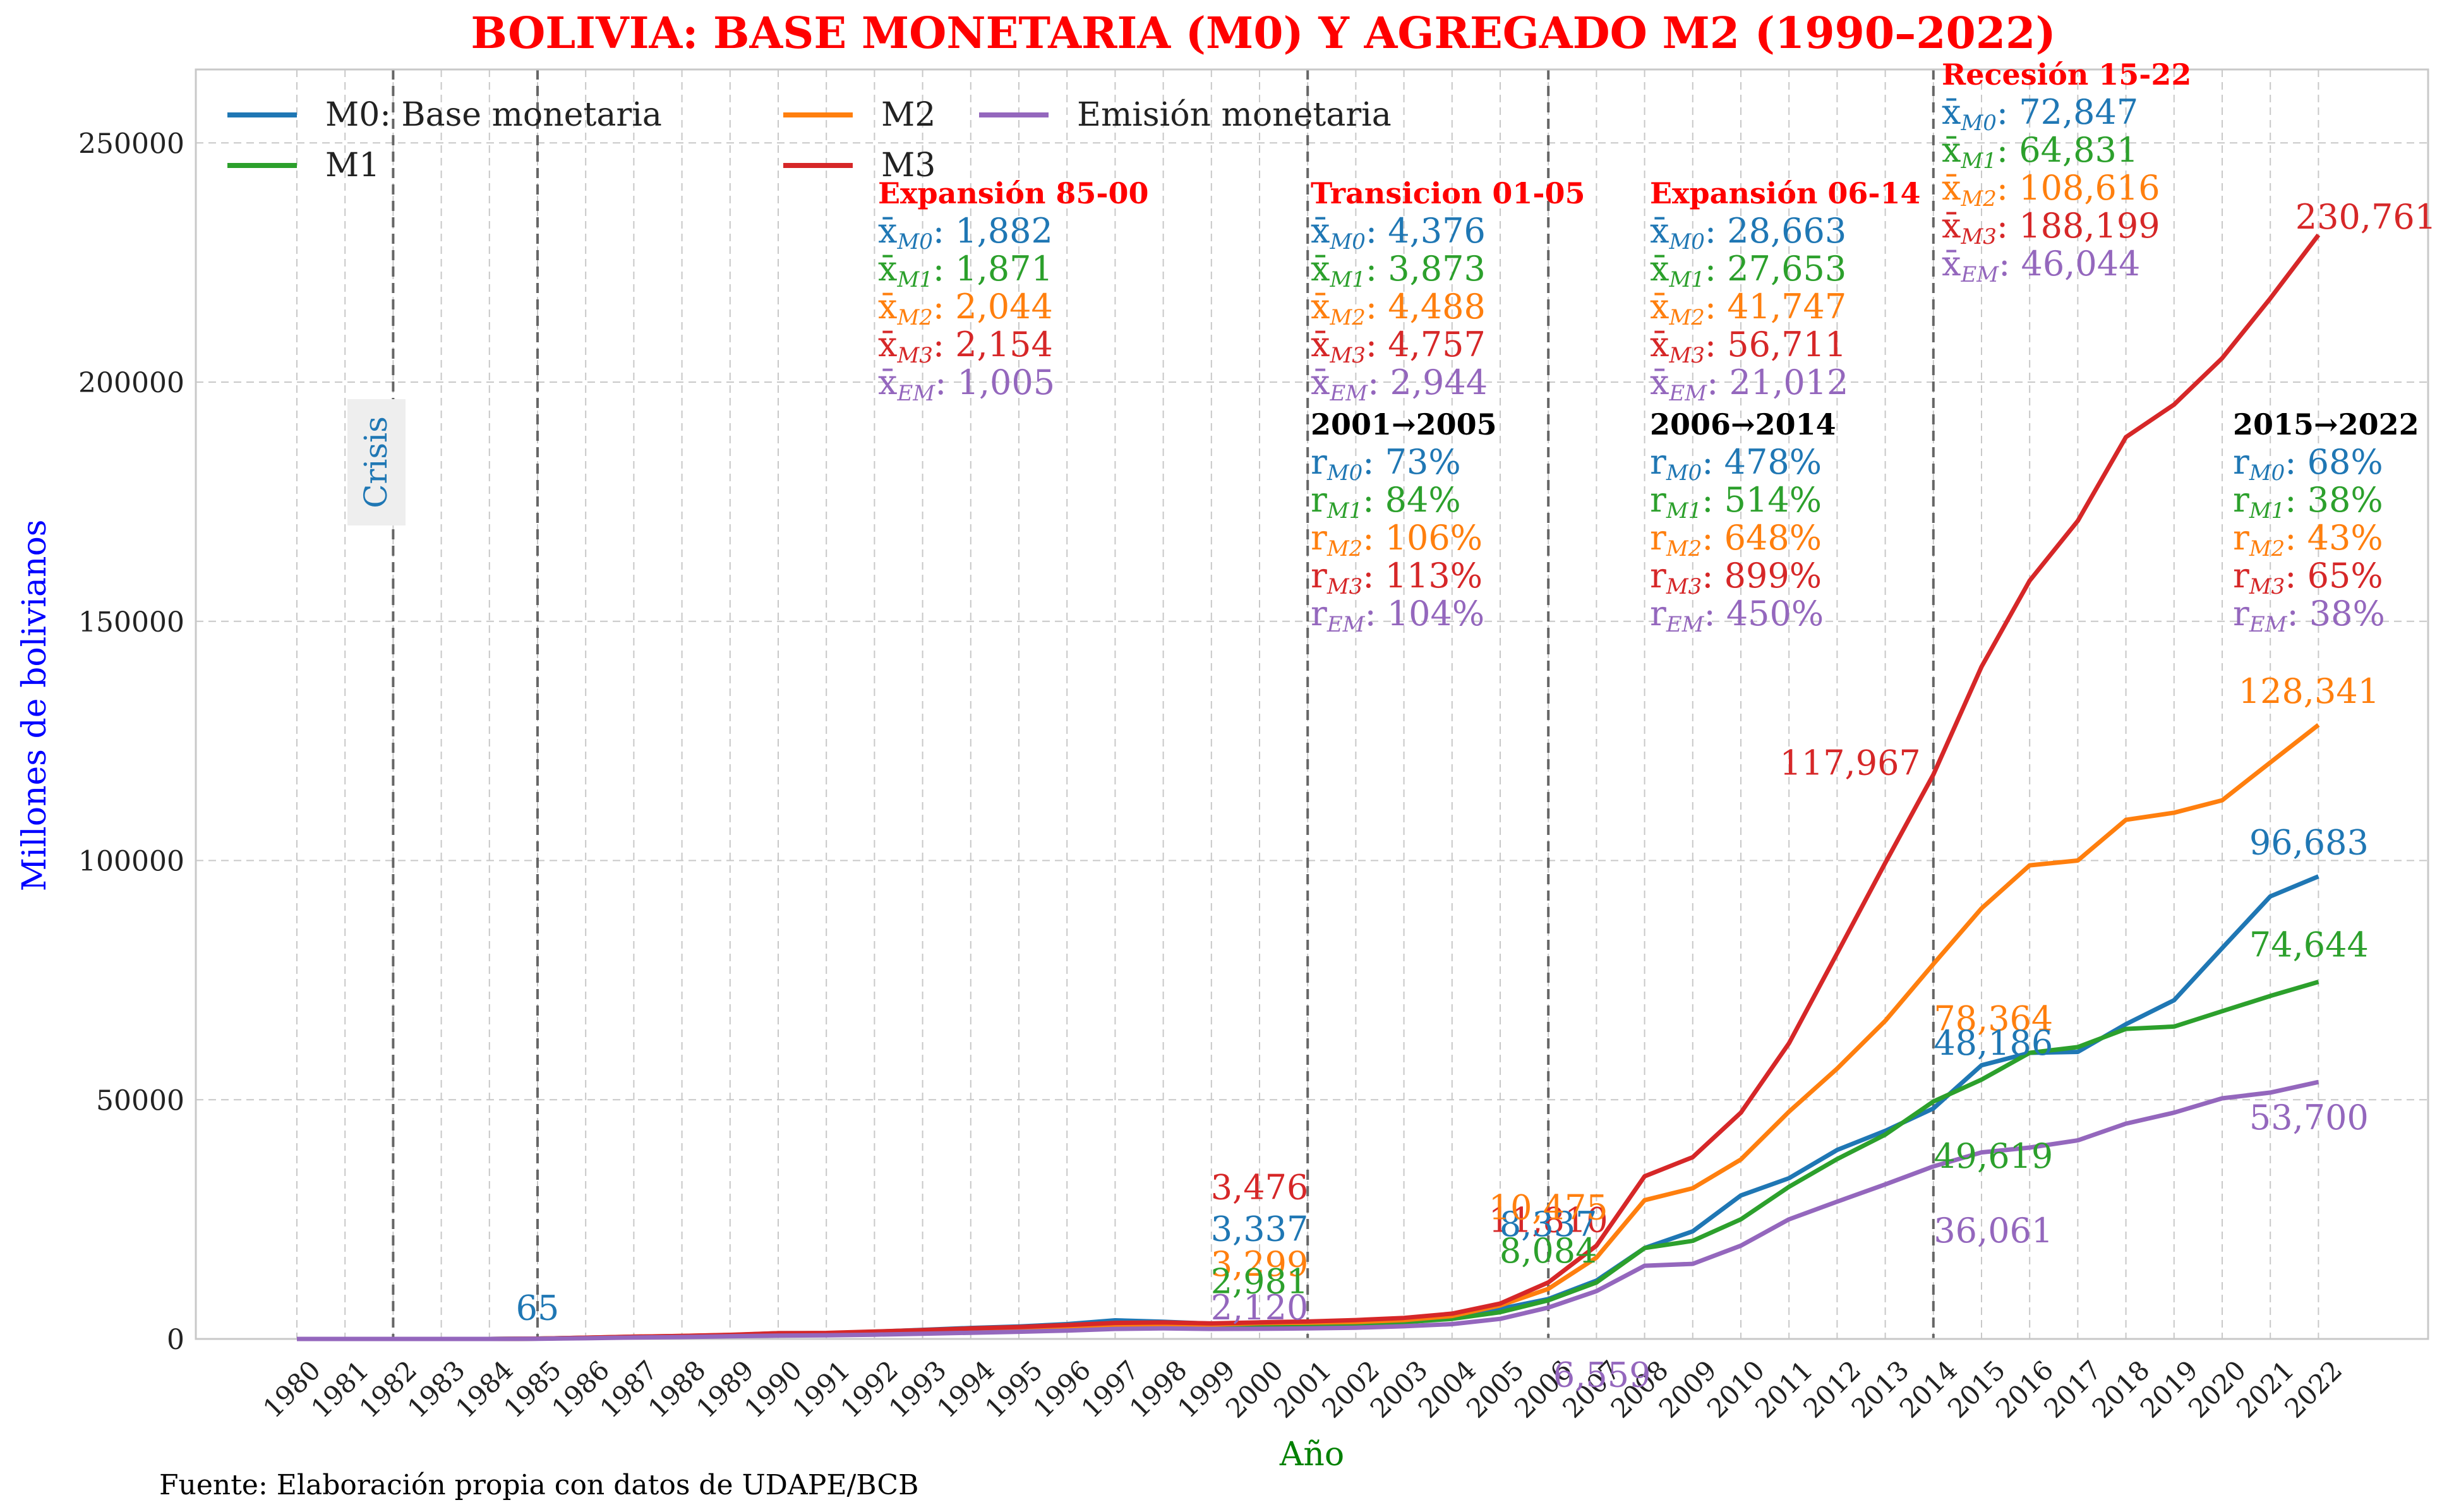 The width and height of the screenshot is (2442, 1512). I want to click on y-axis-label: Millones de bolivianos, so click(35, 706).